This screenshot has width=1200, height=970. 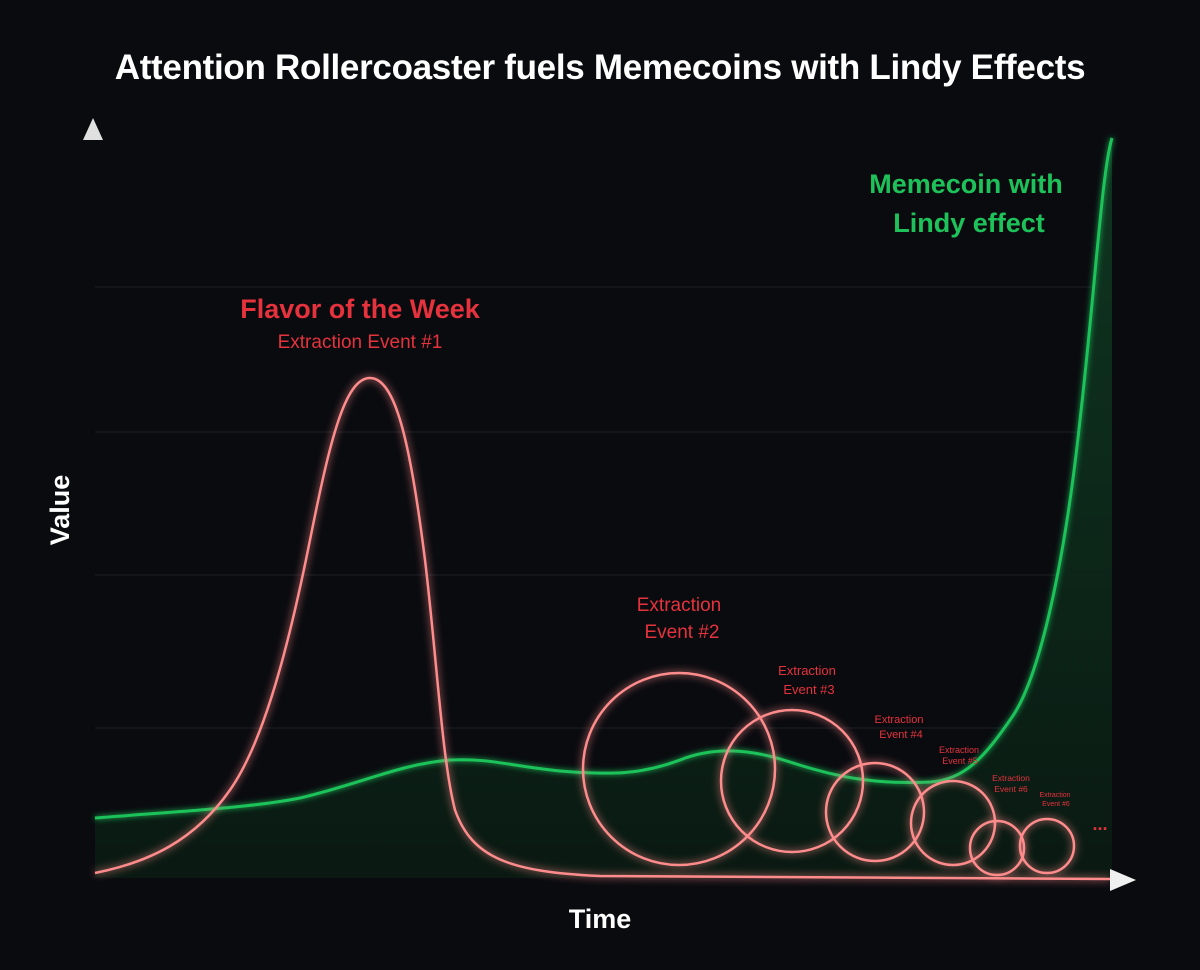 I want to click on memecoin-label-line2: Lindy effect, so click(x=969, y=223).